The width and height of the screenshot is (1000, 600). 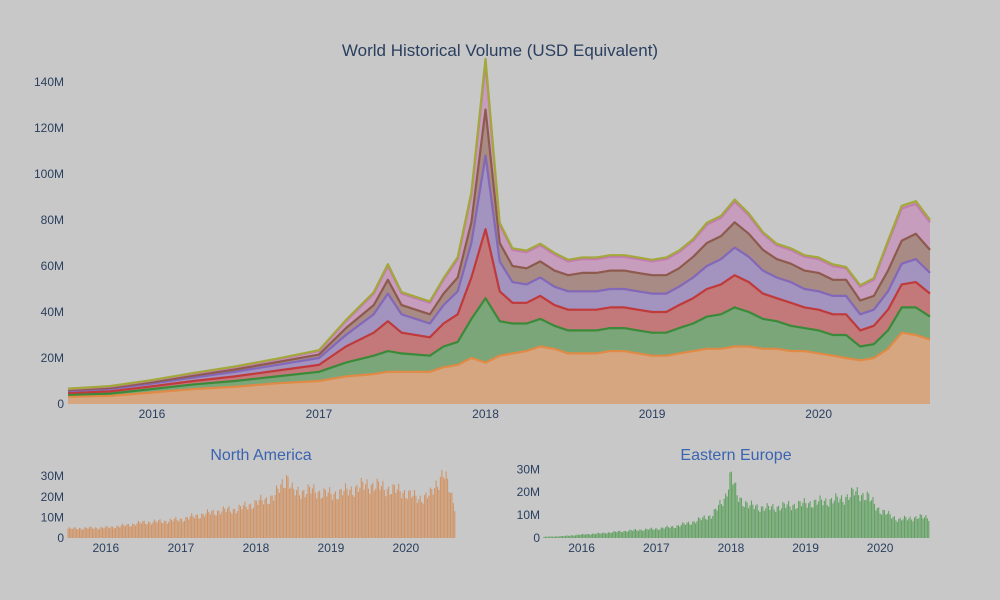 I want to click on world-y-tick-label: 20M, so click(x=52, y=358).